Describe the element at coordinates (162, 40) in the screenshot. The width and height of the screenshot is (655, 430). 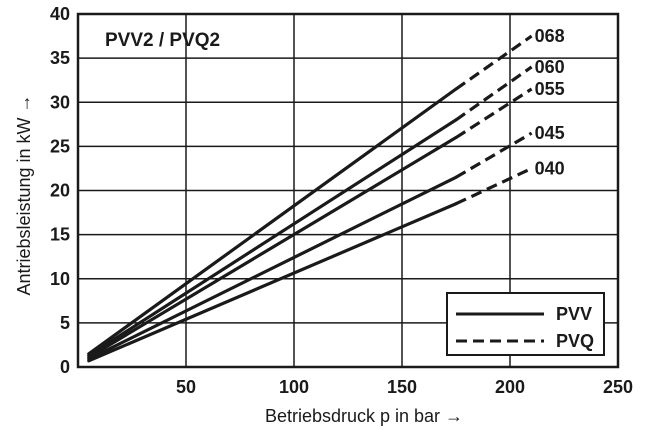
I see `chart-title: PVV2 / PVQ2` at that location.